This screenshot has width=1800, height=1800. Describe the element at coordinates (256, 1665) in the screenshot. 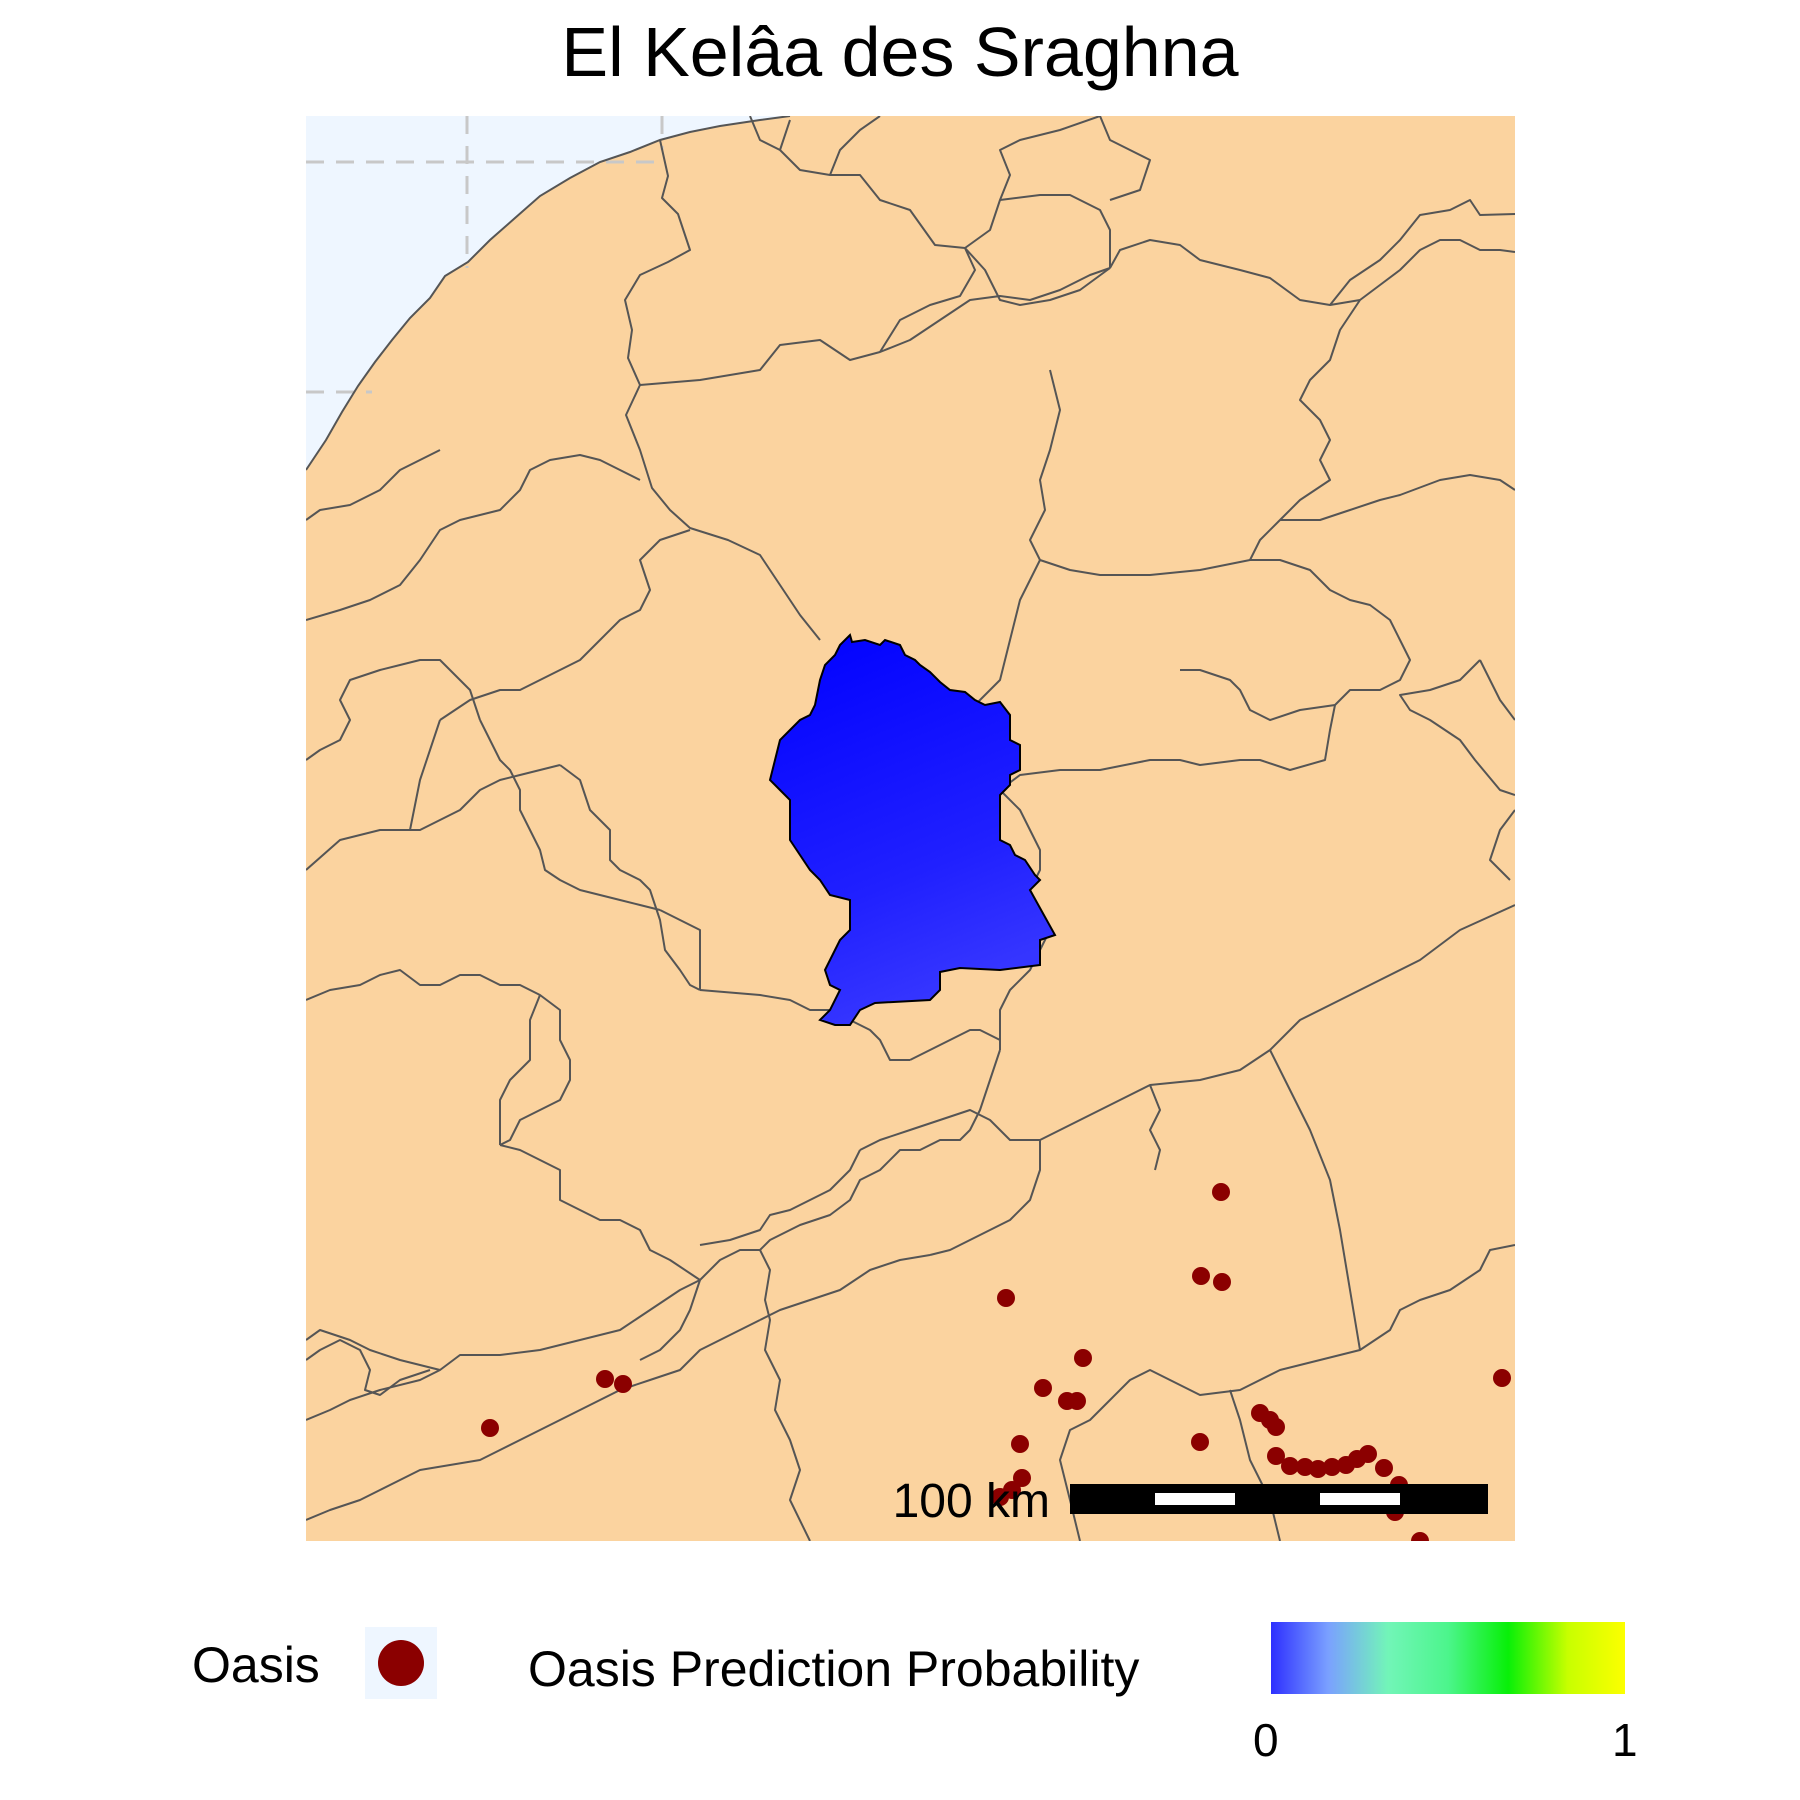

I see `oasis-legend-label: Oasis` at that location.